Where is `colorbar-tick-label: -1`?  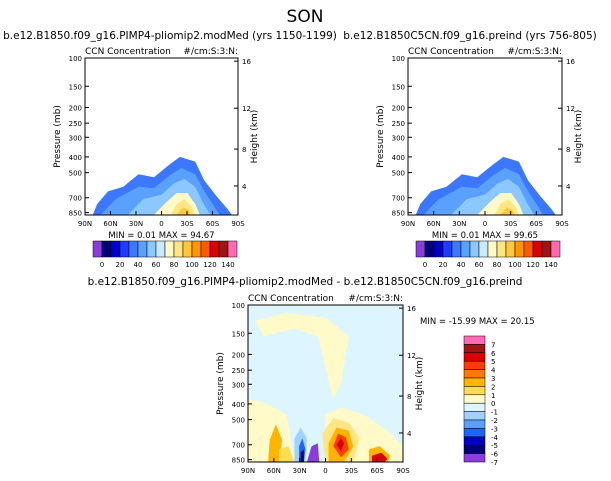
colorbar-tick-label: -1 is located at coordinates (494, 413).